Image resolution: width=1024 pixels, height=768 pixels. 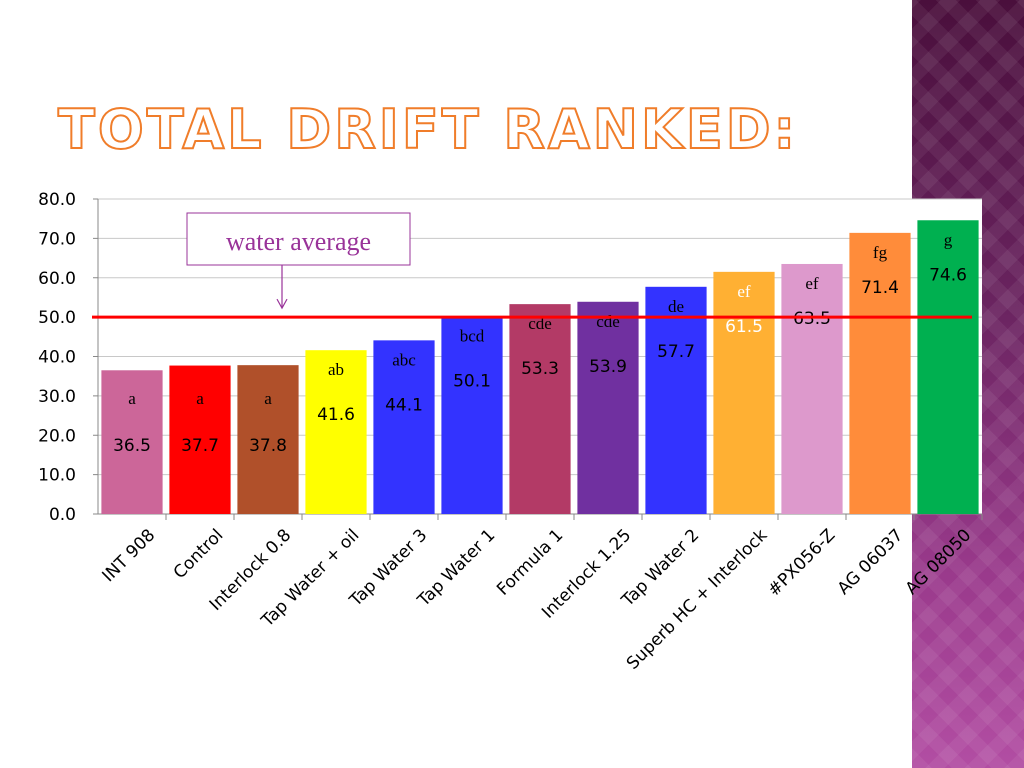 I want to click on group-label: de, so click(x=676, y=306).